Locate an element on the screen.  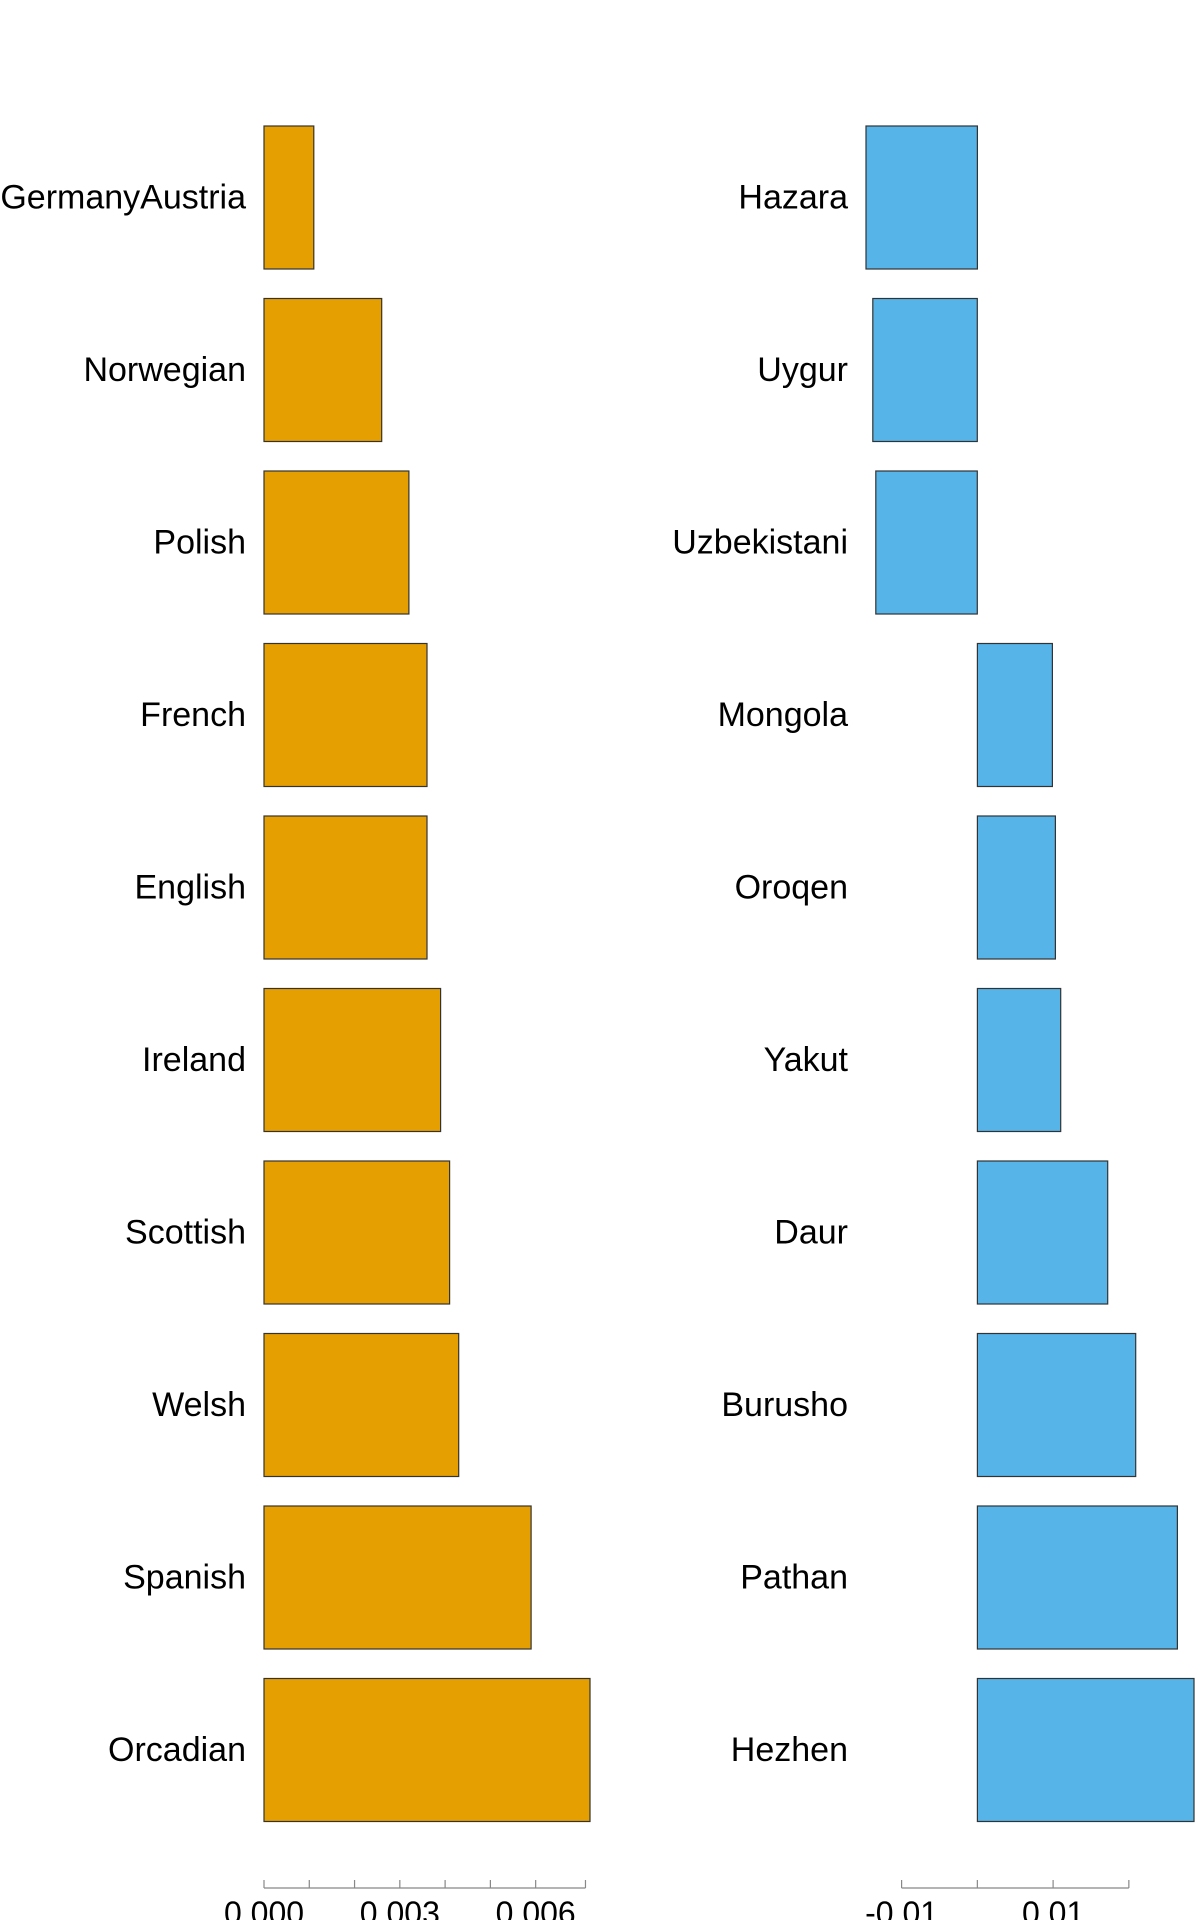
bar-scottish is located at coordinates (357, 1232).